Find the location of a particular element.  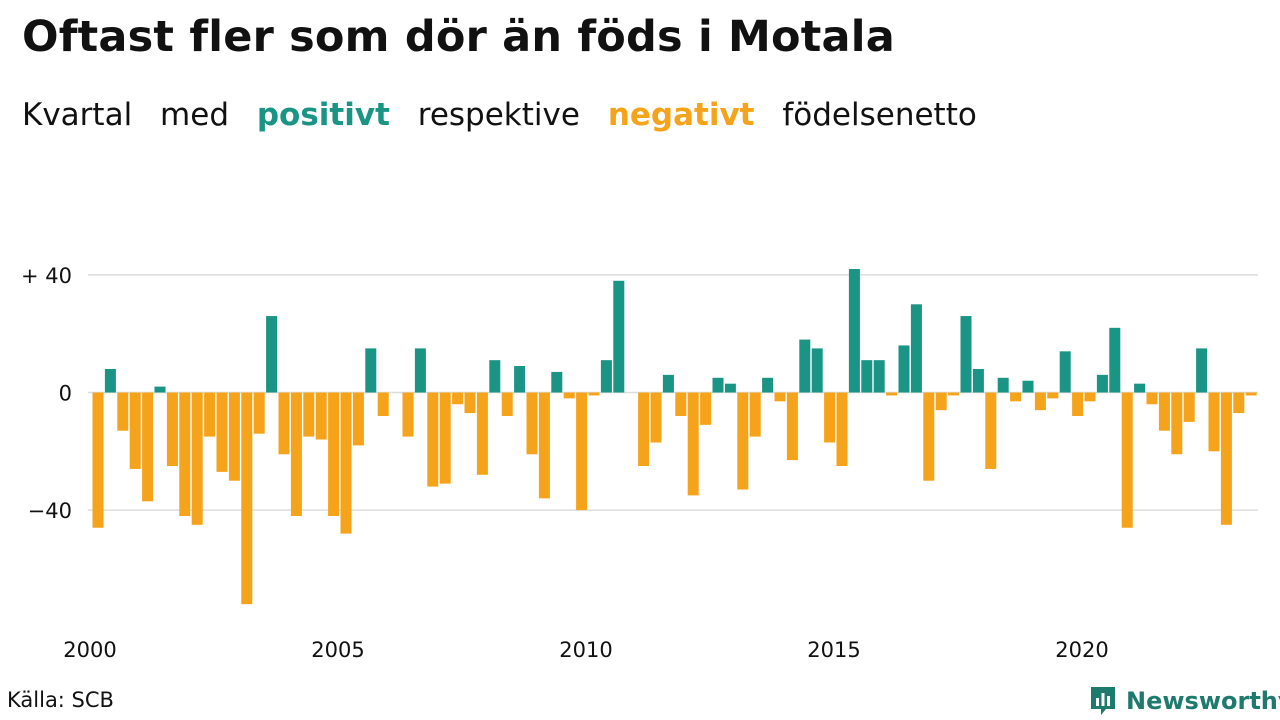

y-axis-ticks: + 40 0 −40 is located at coordinates (46, 393).